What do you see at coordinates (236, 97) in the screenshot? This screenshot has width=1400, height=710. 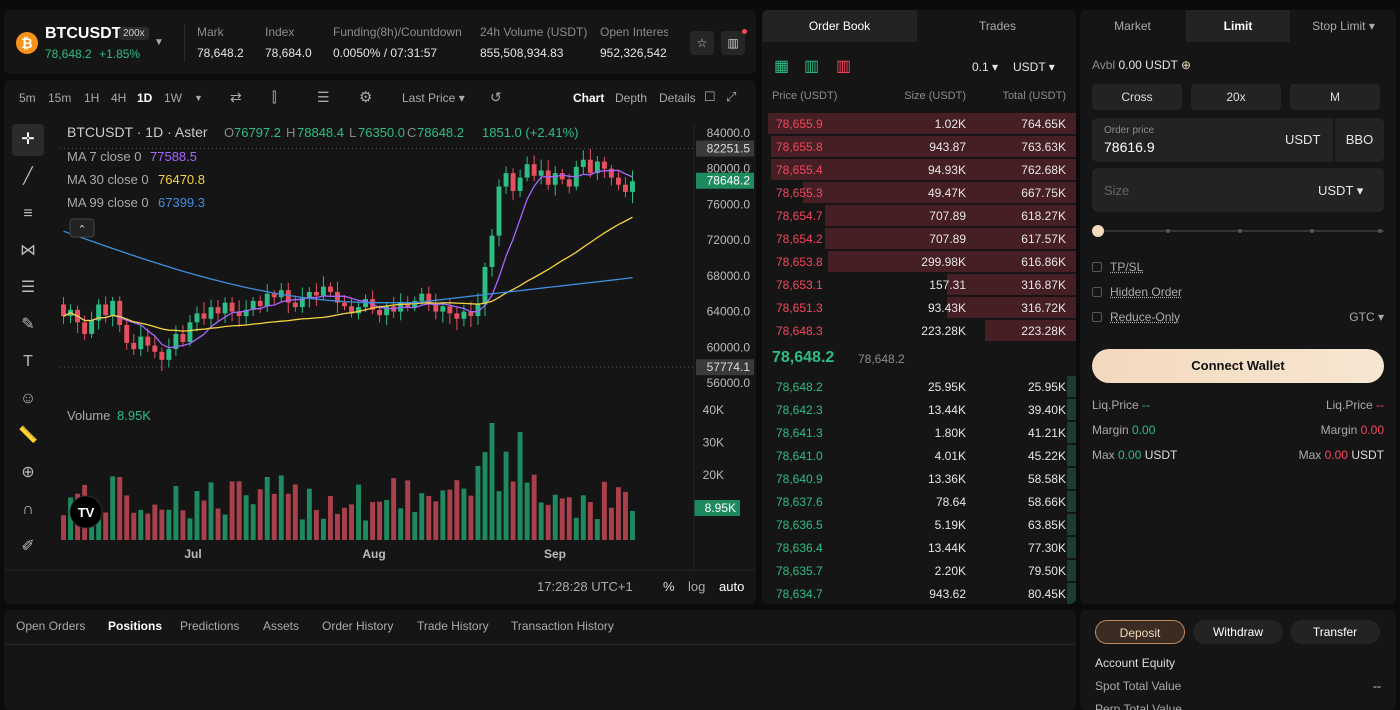 I see `compare-icon: ⇄` at bounding box center [236, 97].